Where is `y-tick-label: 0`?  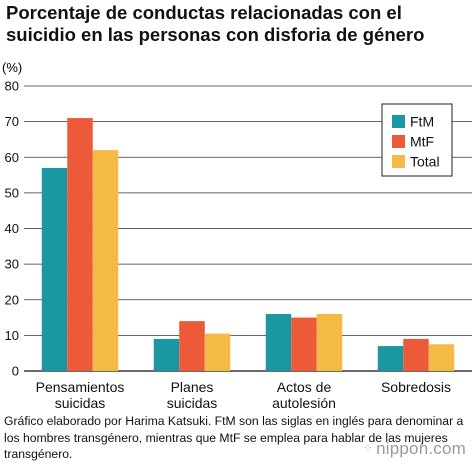
y-tick-label: 0 is located at coordinates (15, 371).